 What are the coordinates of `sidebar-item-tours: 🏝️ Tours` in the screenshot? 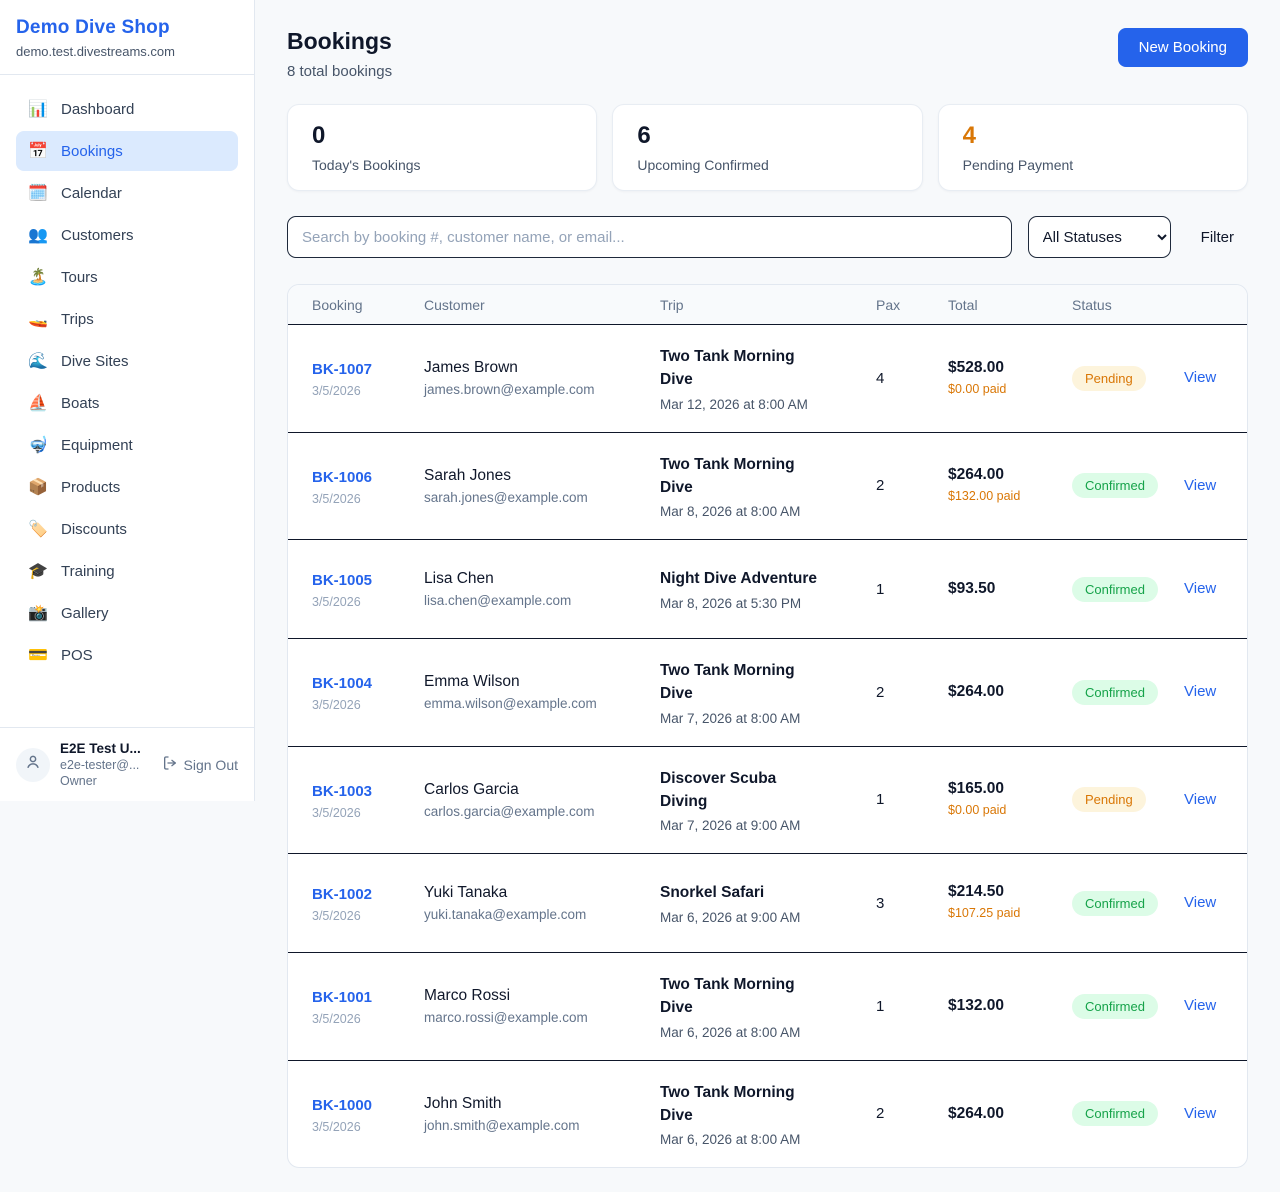 It's located at (127, 277).